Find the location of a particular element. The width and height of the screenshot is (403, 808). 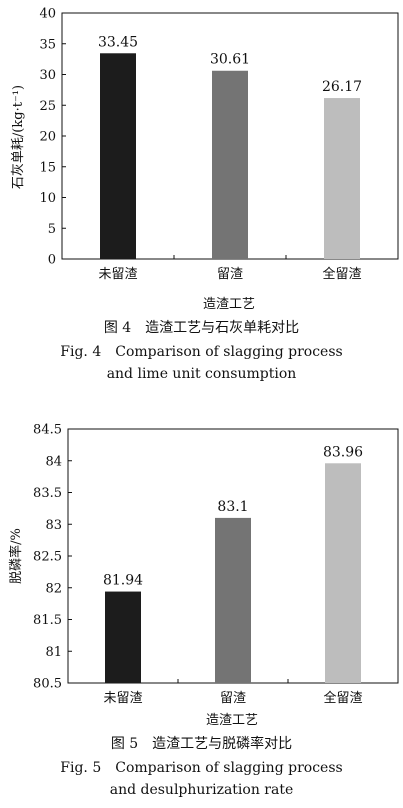

figure-caption-en-line2: and lime unit consumption is located at coordinates (201, 374).